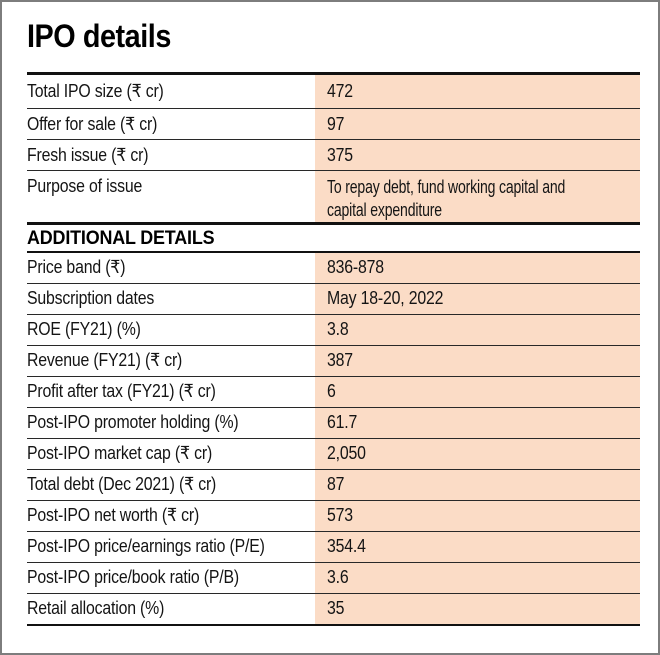  What do you see at coordinates (171, 577) in the screenshot?
I see `row-label: Post-IPO price/book ratio (P/B)` at bounding box center [171, 577].